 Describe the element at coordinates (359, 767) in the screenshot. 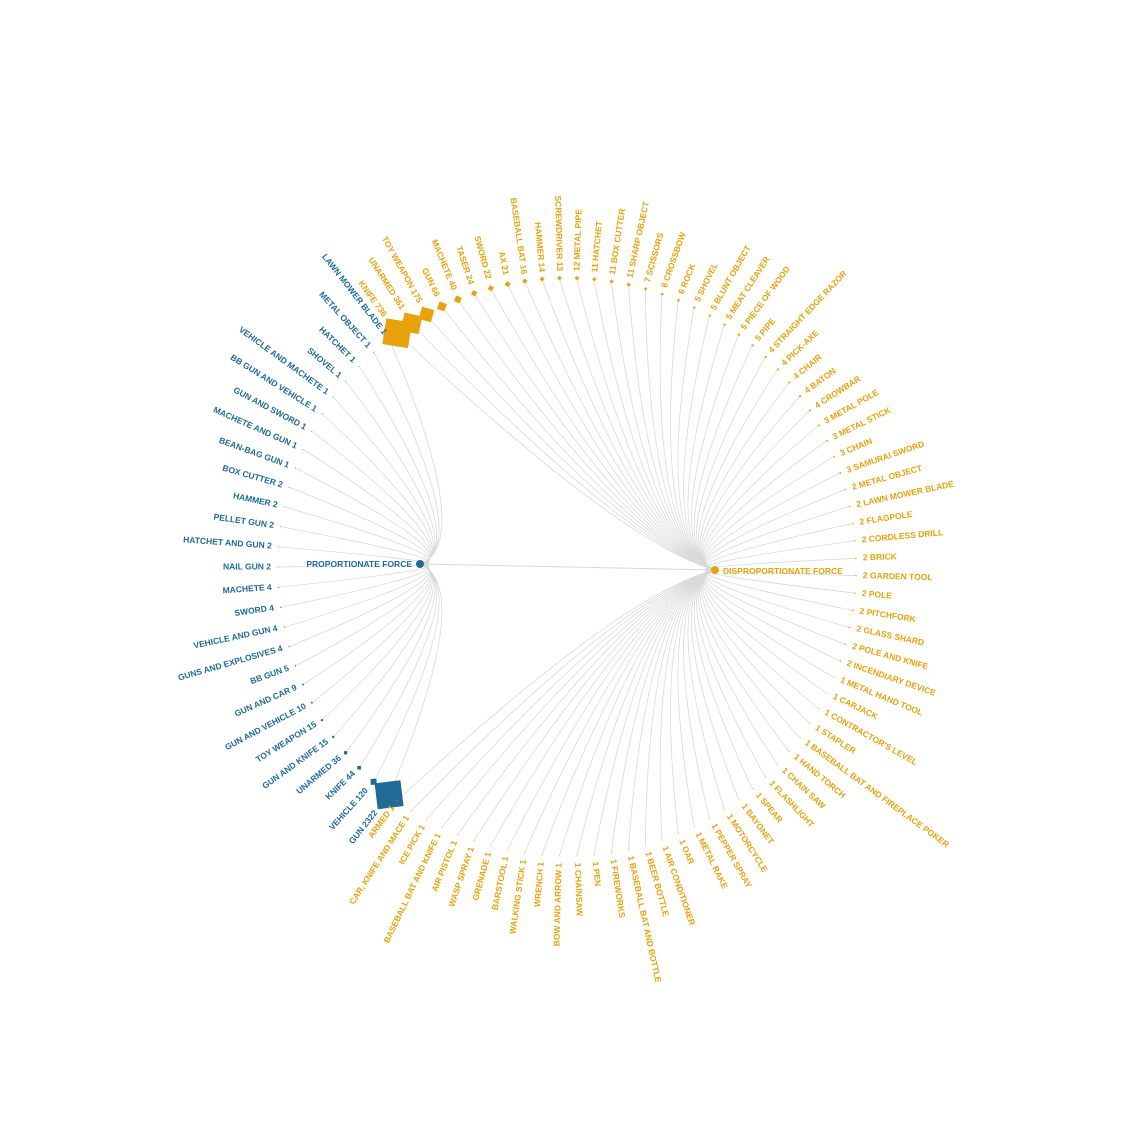

I see `prop-knife-24-bar` at that location.